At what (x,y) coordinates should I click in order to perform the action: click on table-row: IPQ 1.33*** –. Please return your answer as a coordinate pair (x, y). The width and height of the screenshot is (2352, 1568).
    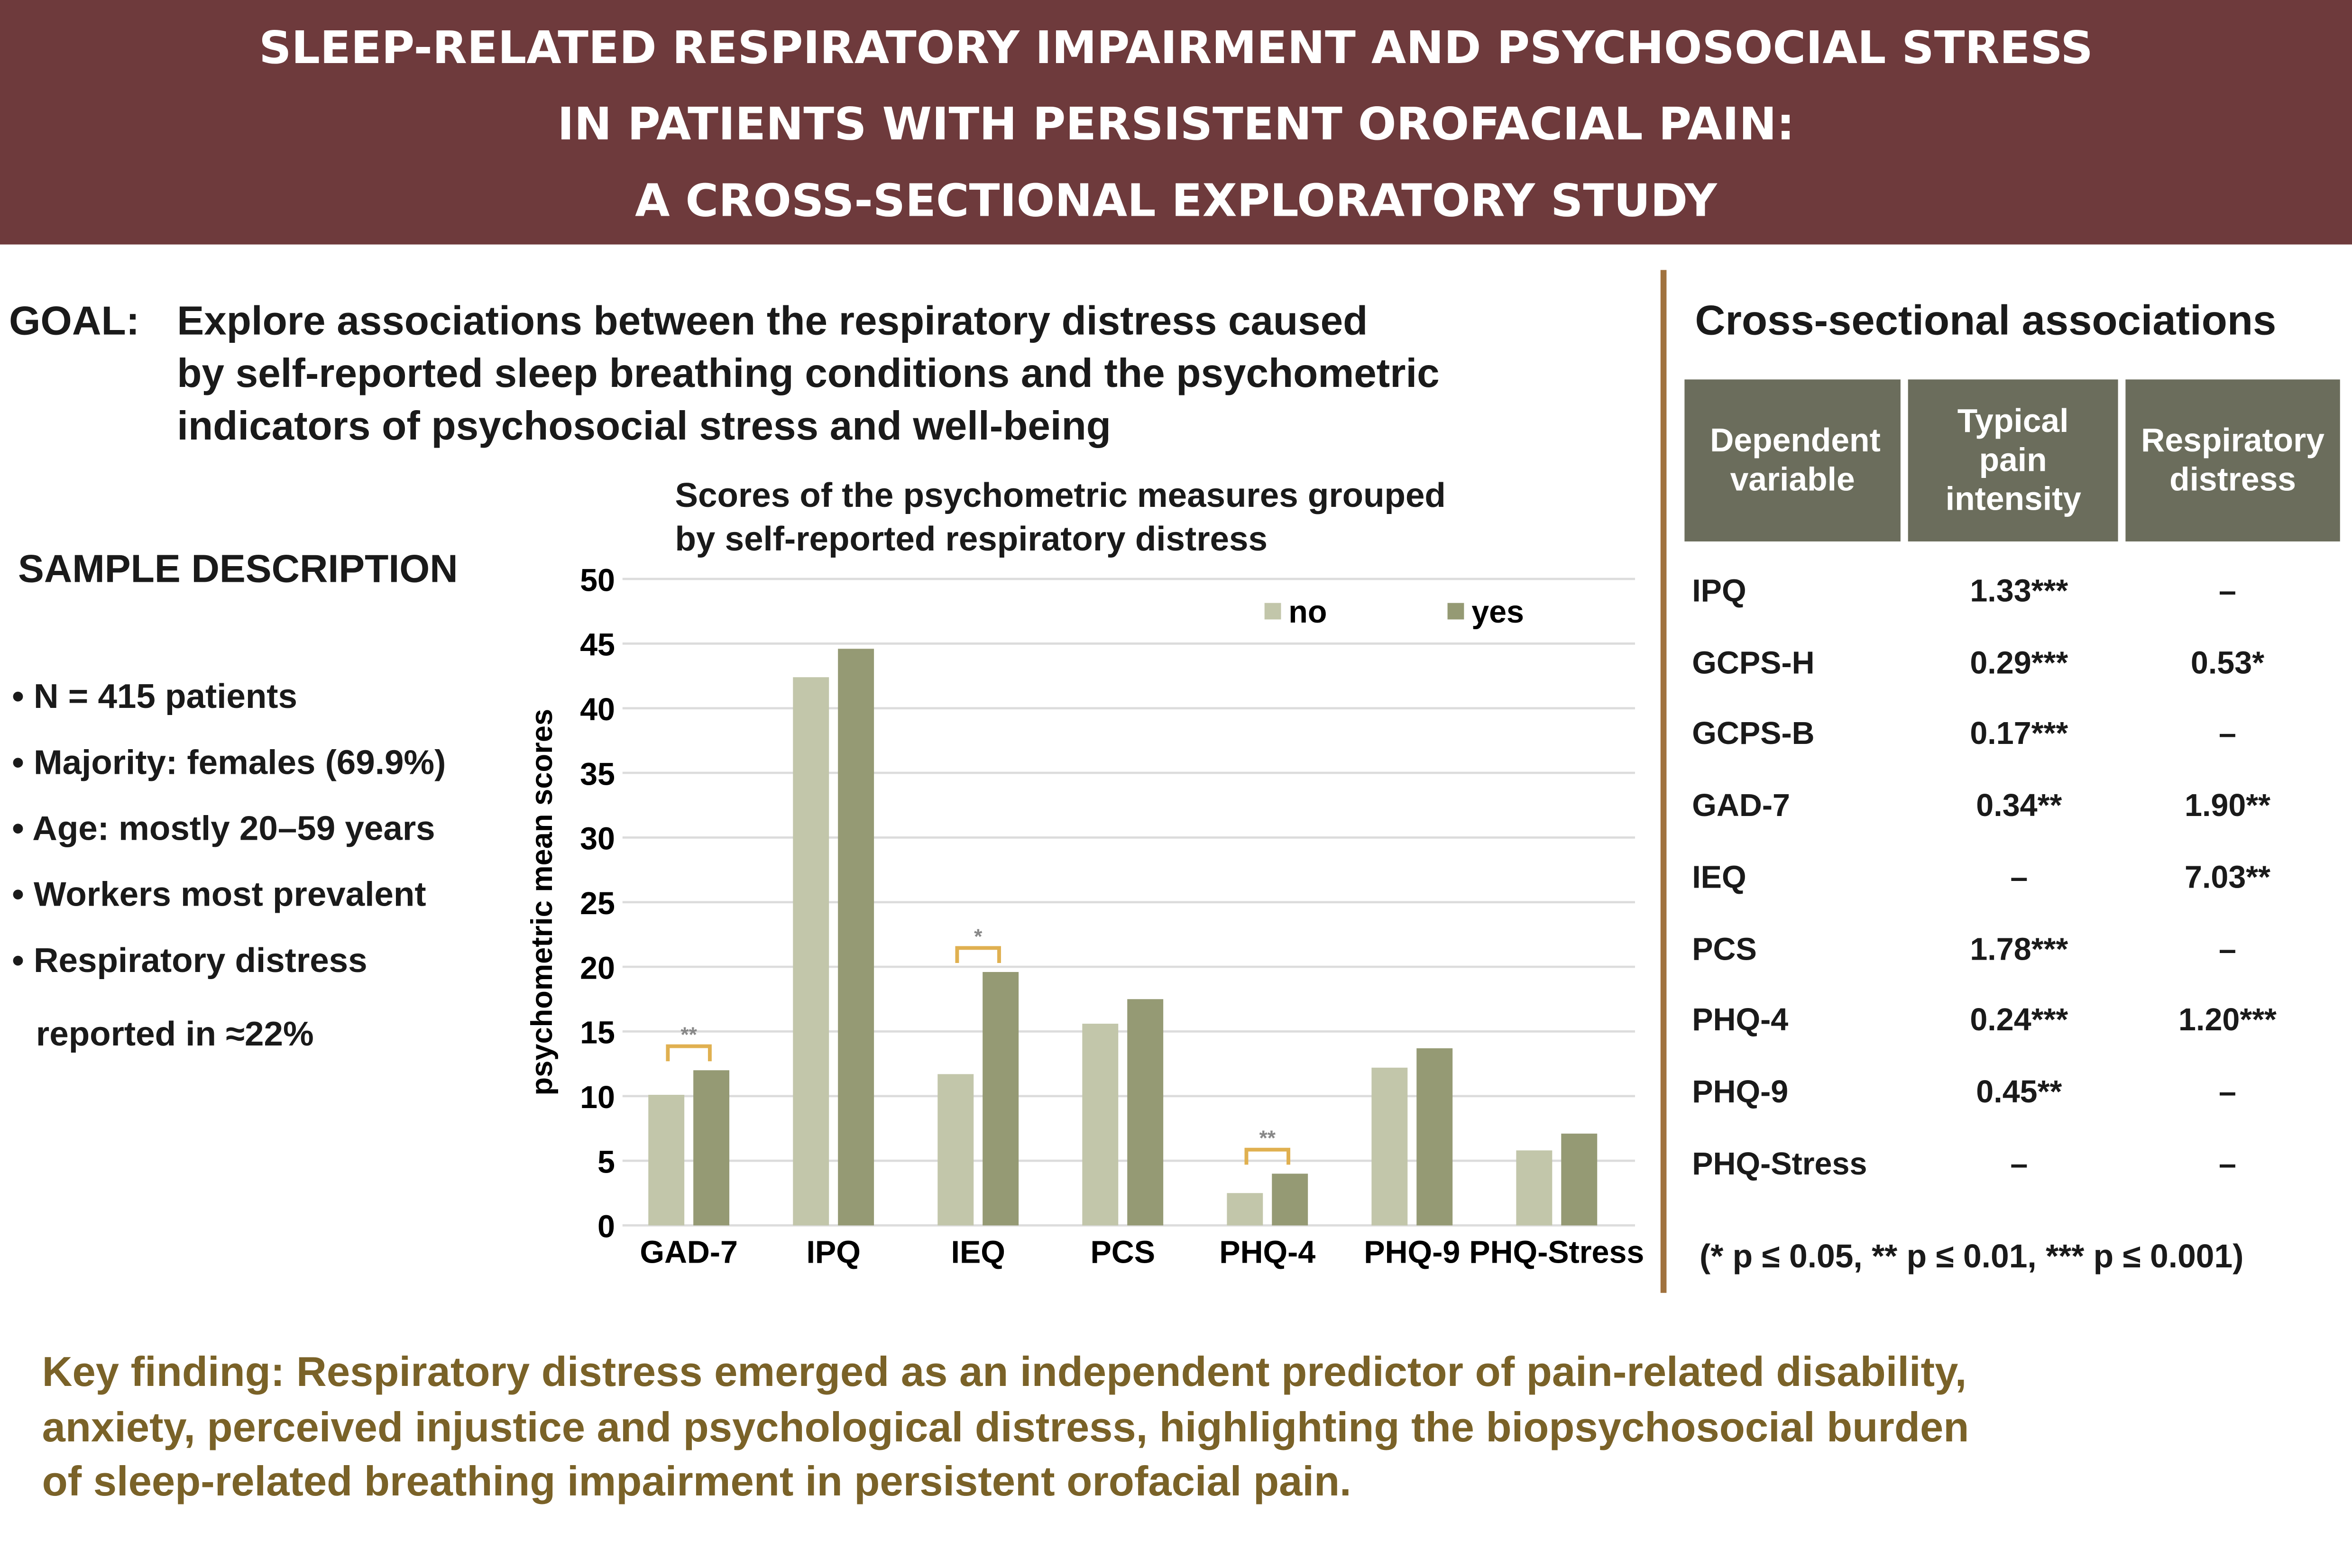
    Looking at the image, I should click on (2022, 597).